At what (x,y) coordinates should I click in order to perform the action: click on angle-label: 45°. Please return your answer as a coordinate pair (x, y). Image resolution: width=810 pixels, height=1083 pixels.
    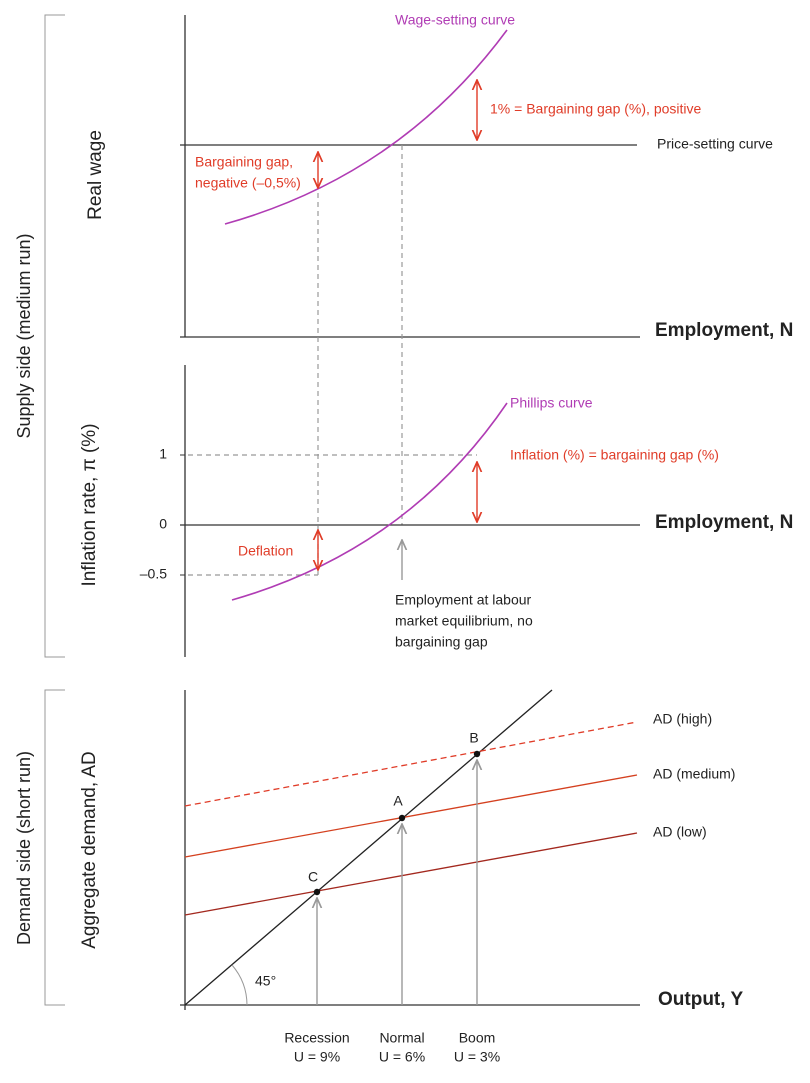
    Looking at the image, I should click on (265, 981).